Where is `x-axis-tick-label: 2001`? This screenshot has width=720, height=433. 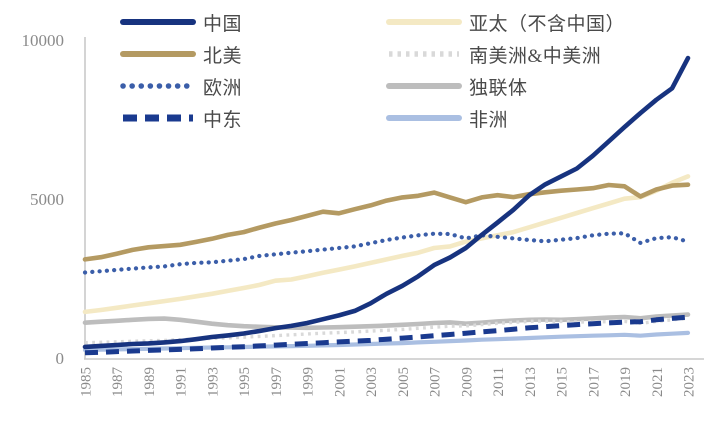
x-axis-tick-label: 2001 is located at coordinates (340, 382).